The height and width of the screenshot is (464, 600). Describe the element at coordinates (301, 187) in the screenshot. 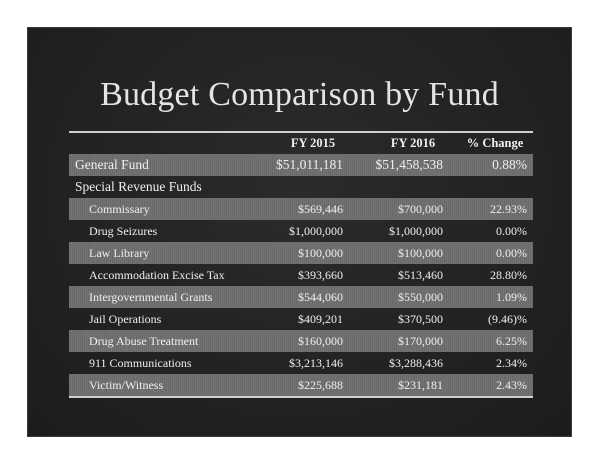

I see `section-row-special-revenue: Special Revenue Funds` at that location.